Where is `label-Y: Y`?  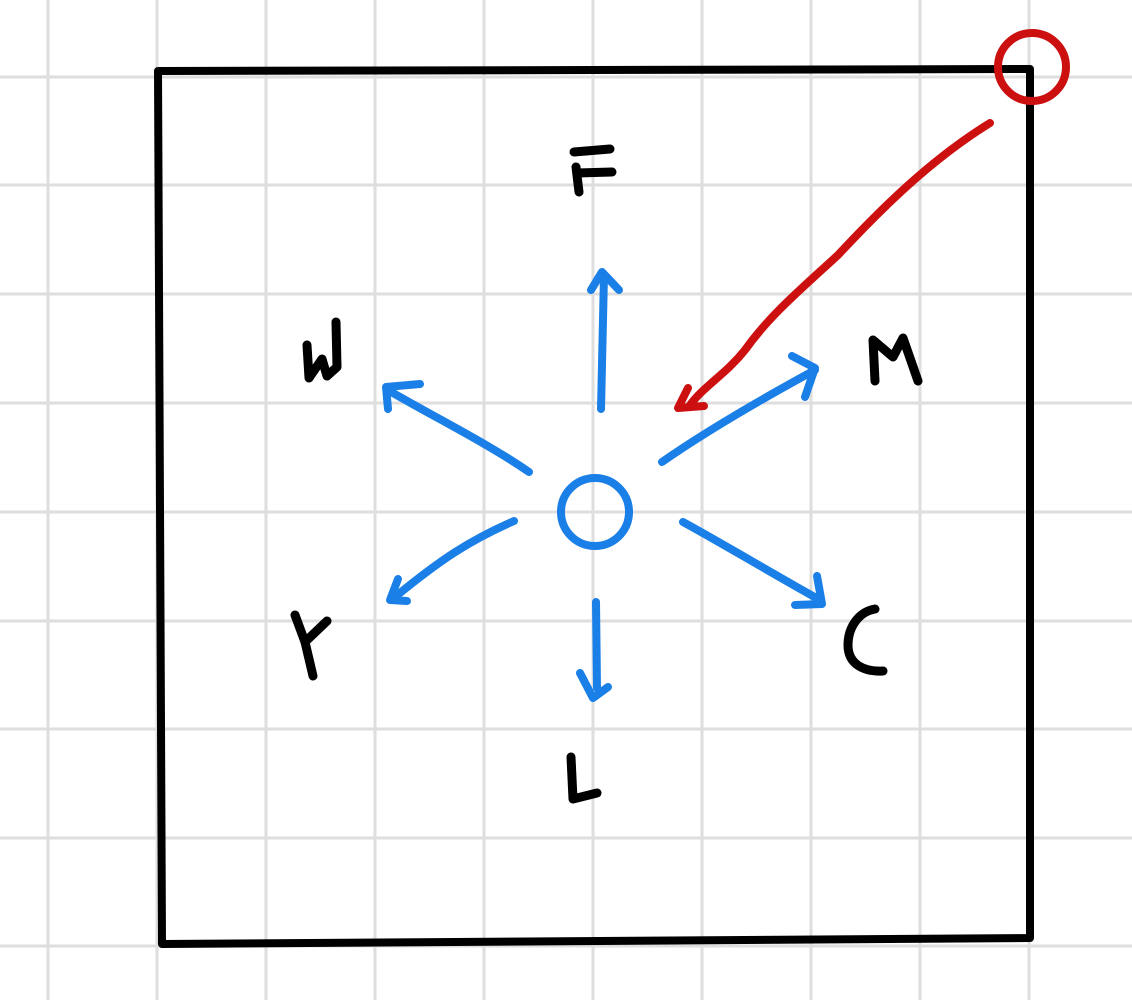
label-Y: Y is located at coordinates (311, 645).